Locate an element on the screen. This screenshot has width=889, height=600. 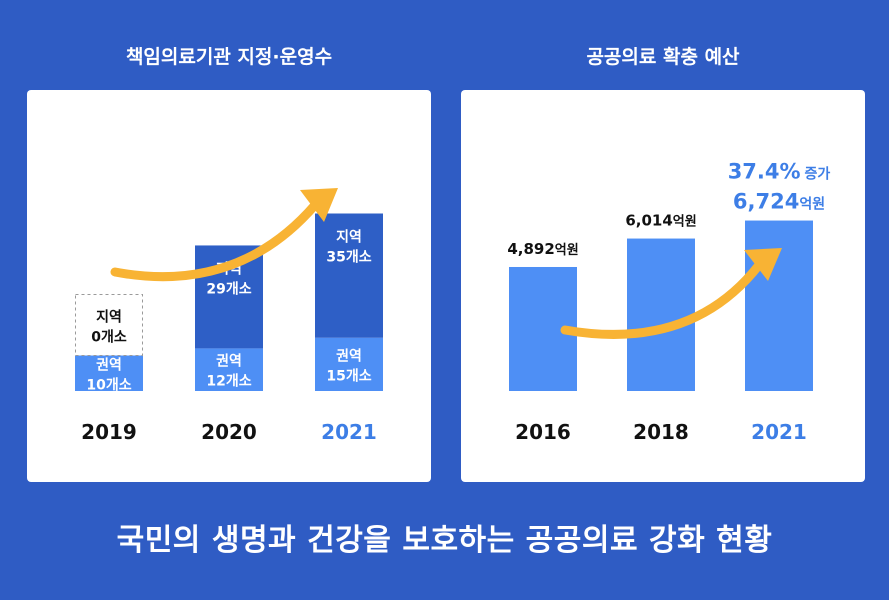
label-region-2021-name: 권역 is located at coordinates (349, 355).